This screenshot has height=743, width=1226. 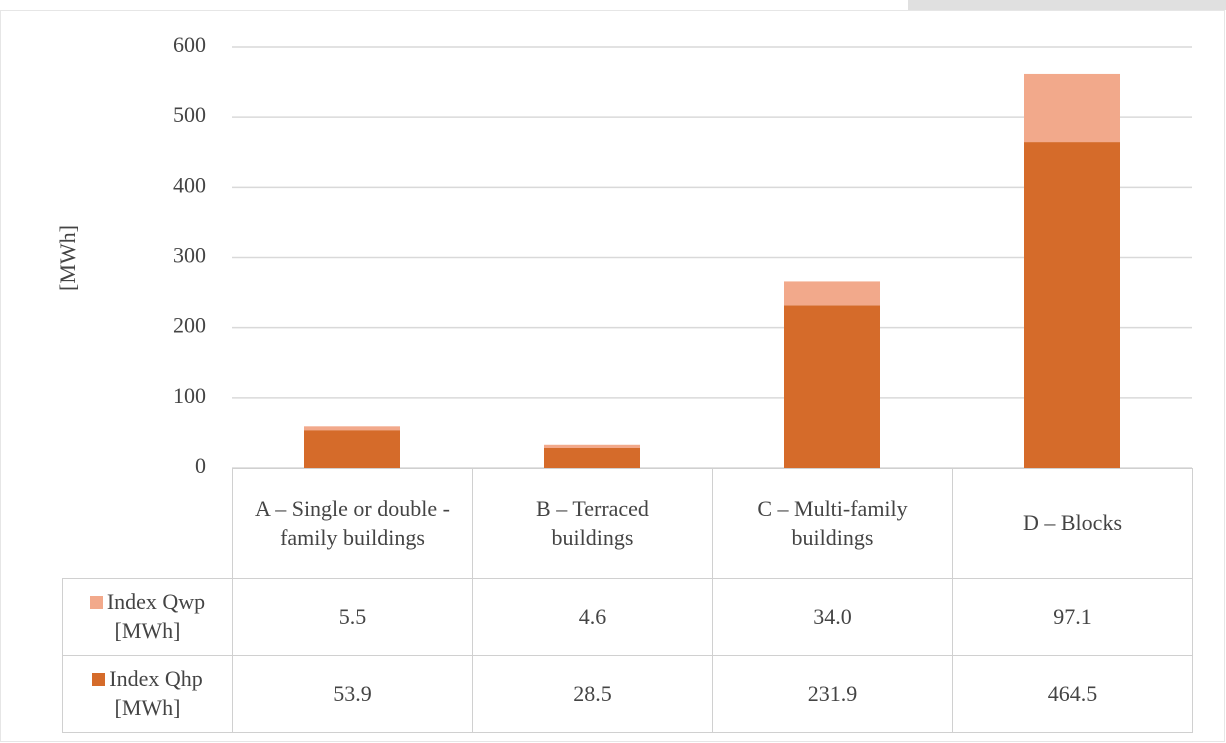 I want to click on y-tick-label: 400, so click(x=189, y=184).